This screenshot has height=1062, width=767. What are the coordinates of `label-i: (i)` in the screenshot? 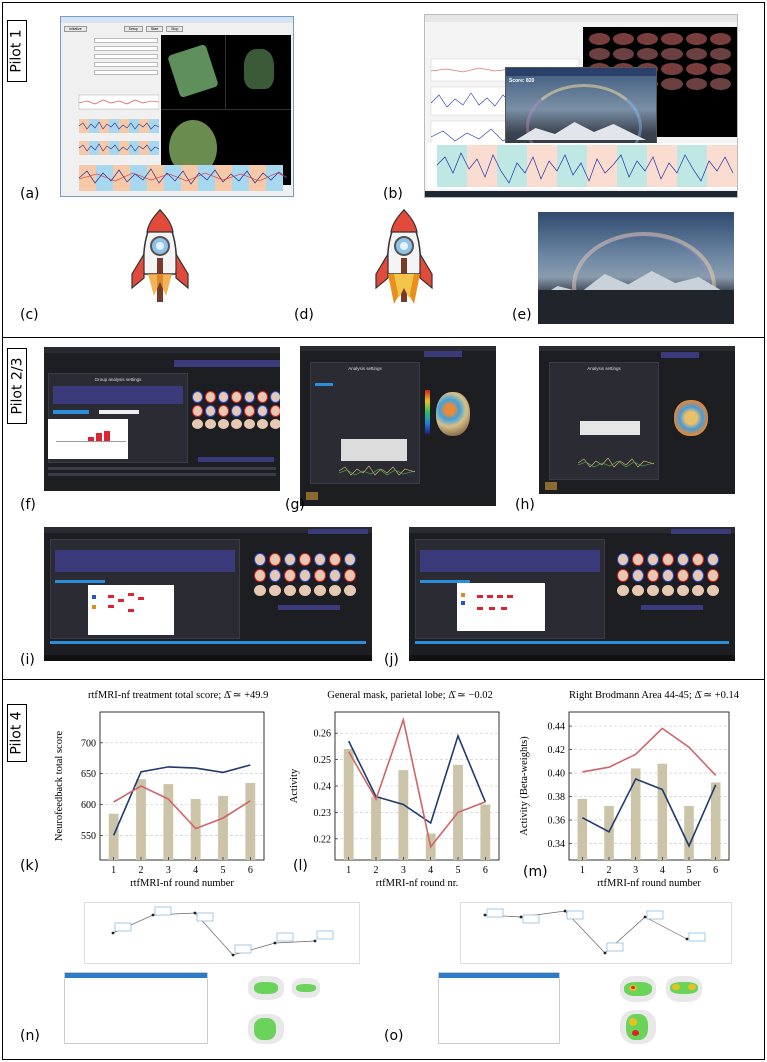 It's located at (27, 660).